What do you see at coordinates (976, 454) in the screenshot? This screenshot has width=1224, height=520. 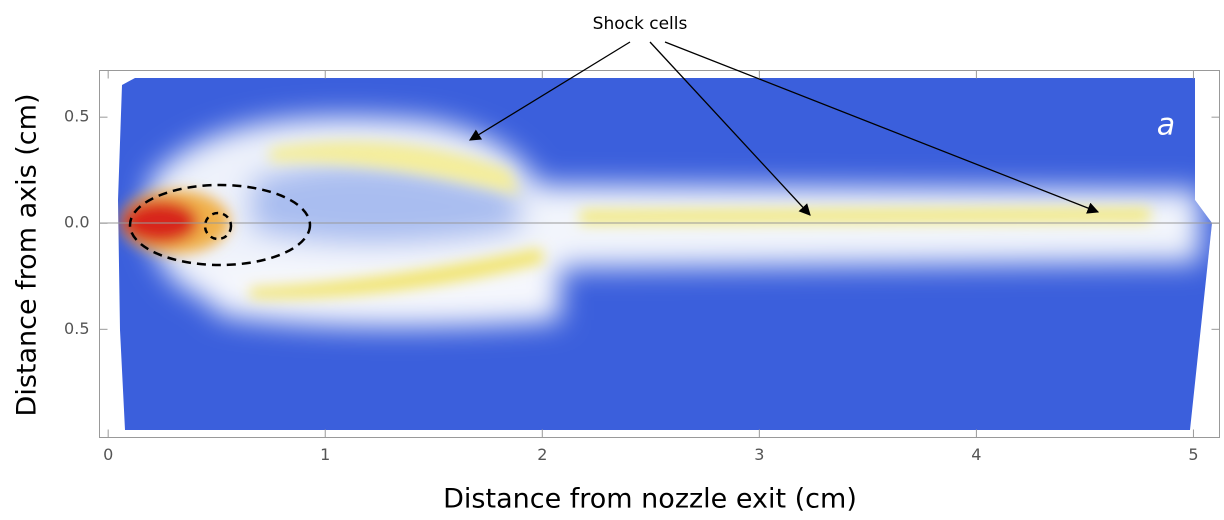 I see `x-tick-label: 4` at bounding box center [976, 454].